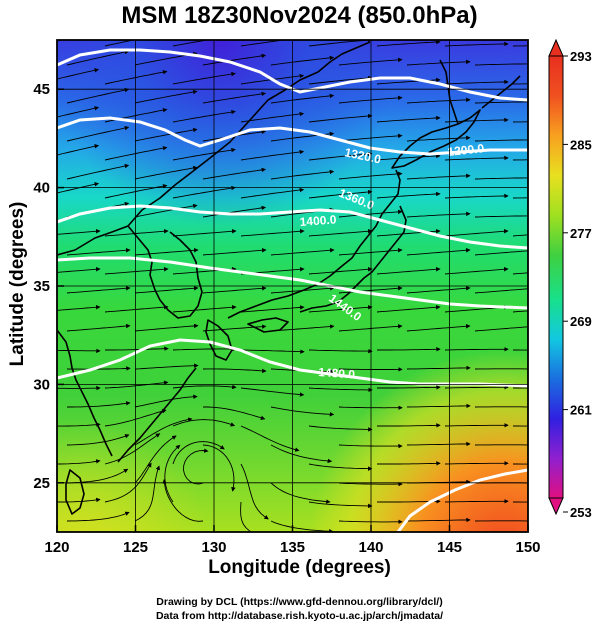 Image resolution: width=599 pixels, height=630 pixels. What do you see at coordinates (299, 568) in the screenshot?
I see `x-axis-label: Longitude (degrees)` at bounding box center [299, 568].